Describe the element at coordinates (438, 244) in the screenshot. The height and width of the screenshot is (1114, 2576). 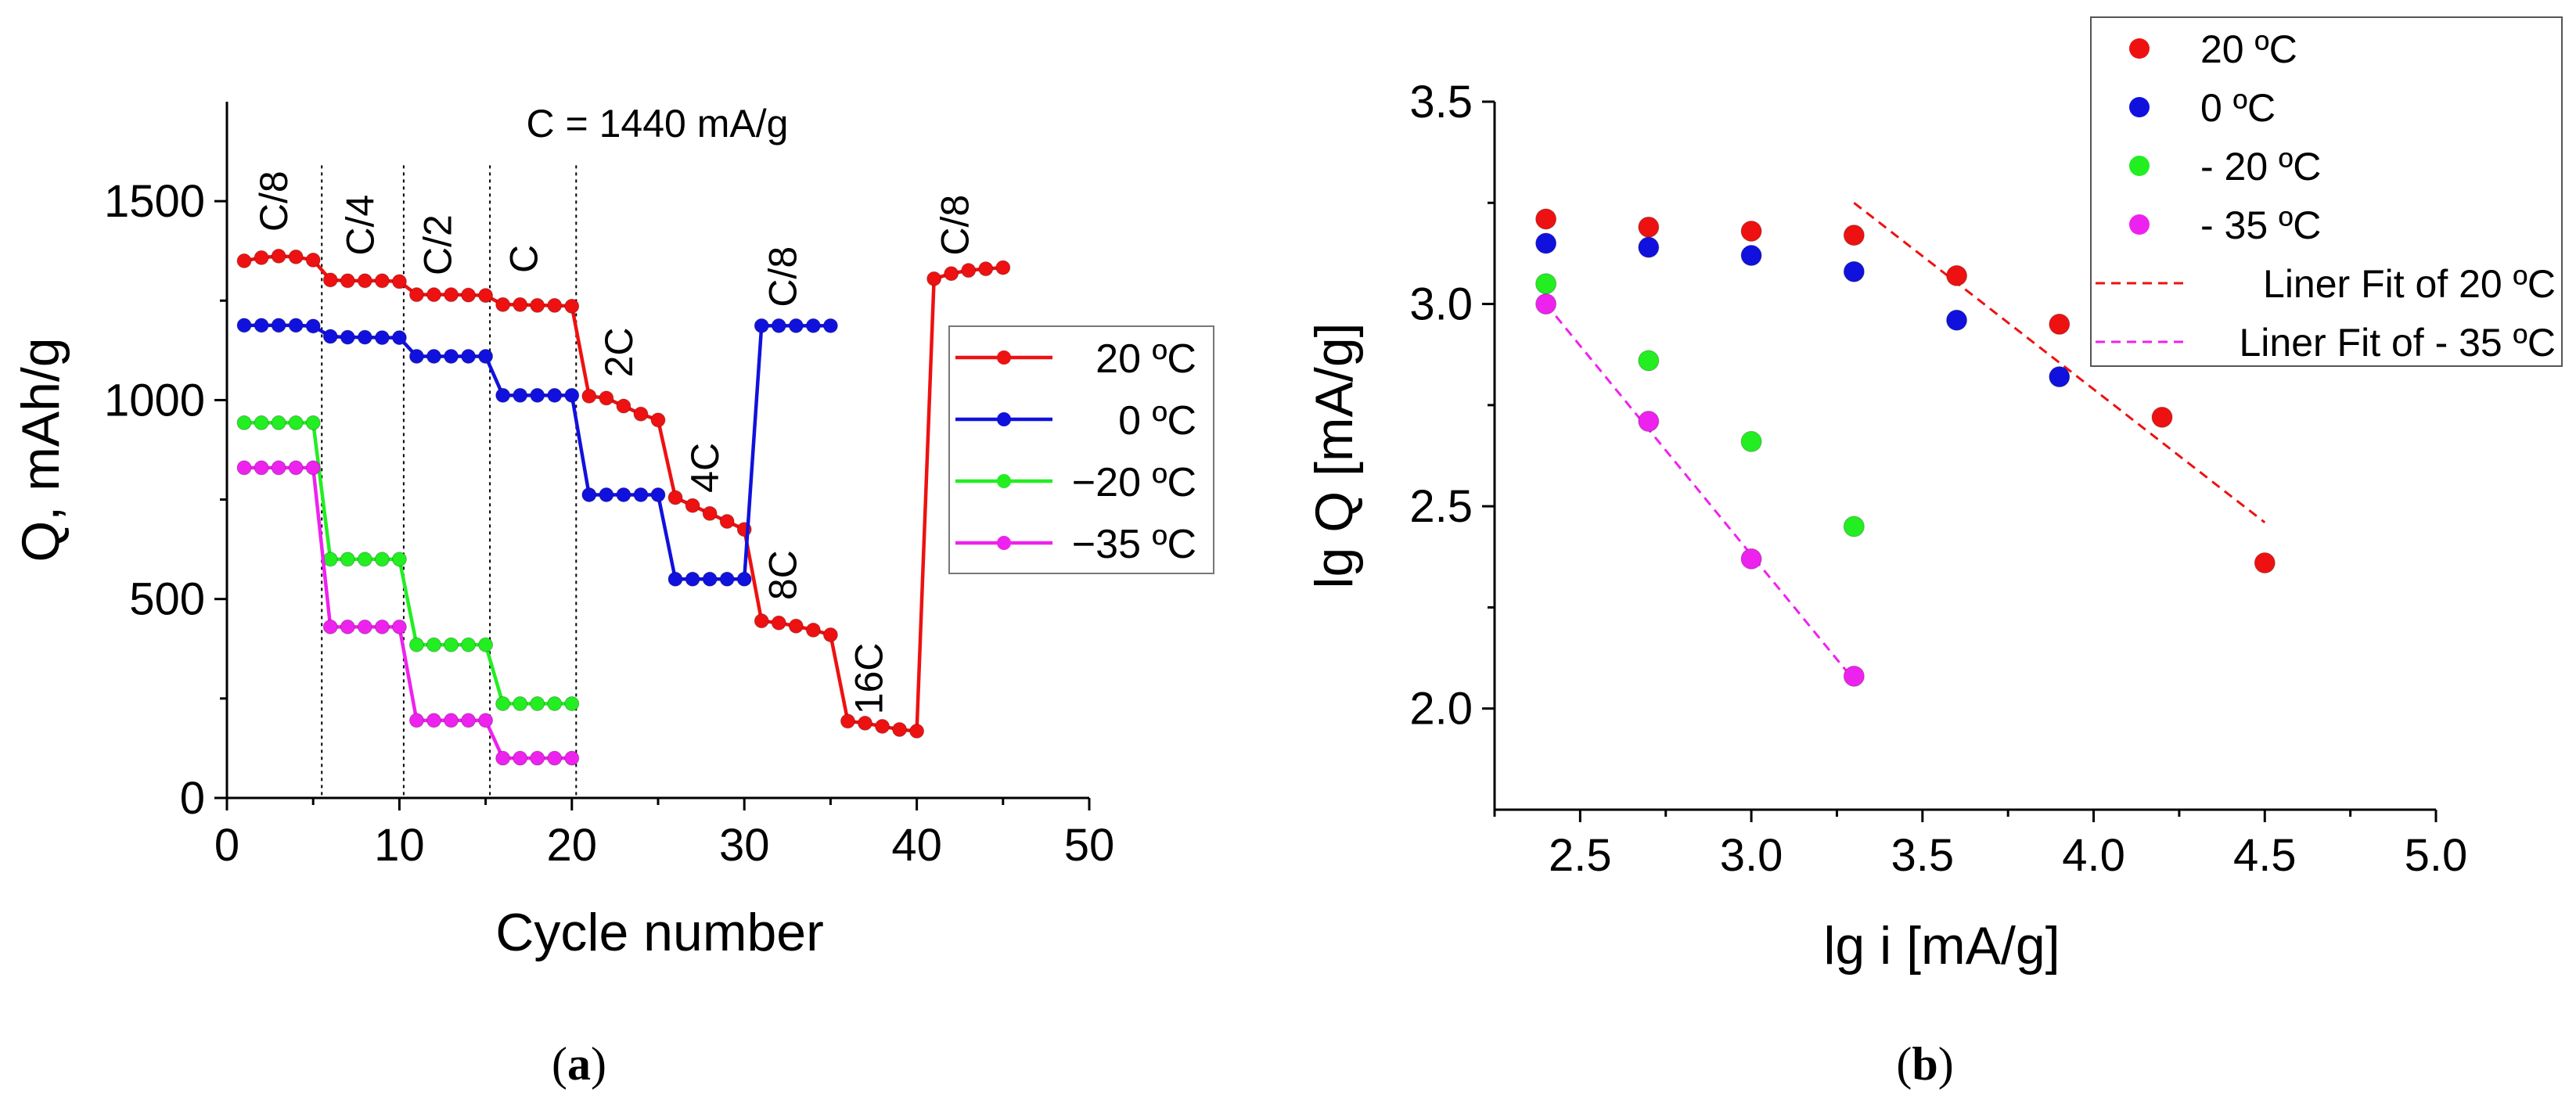
I see `rate-label: C/2` at that location.